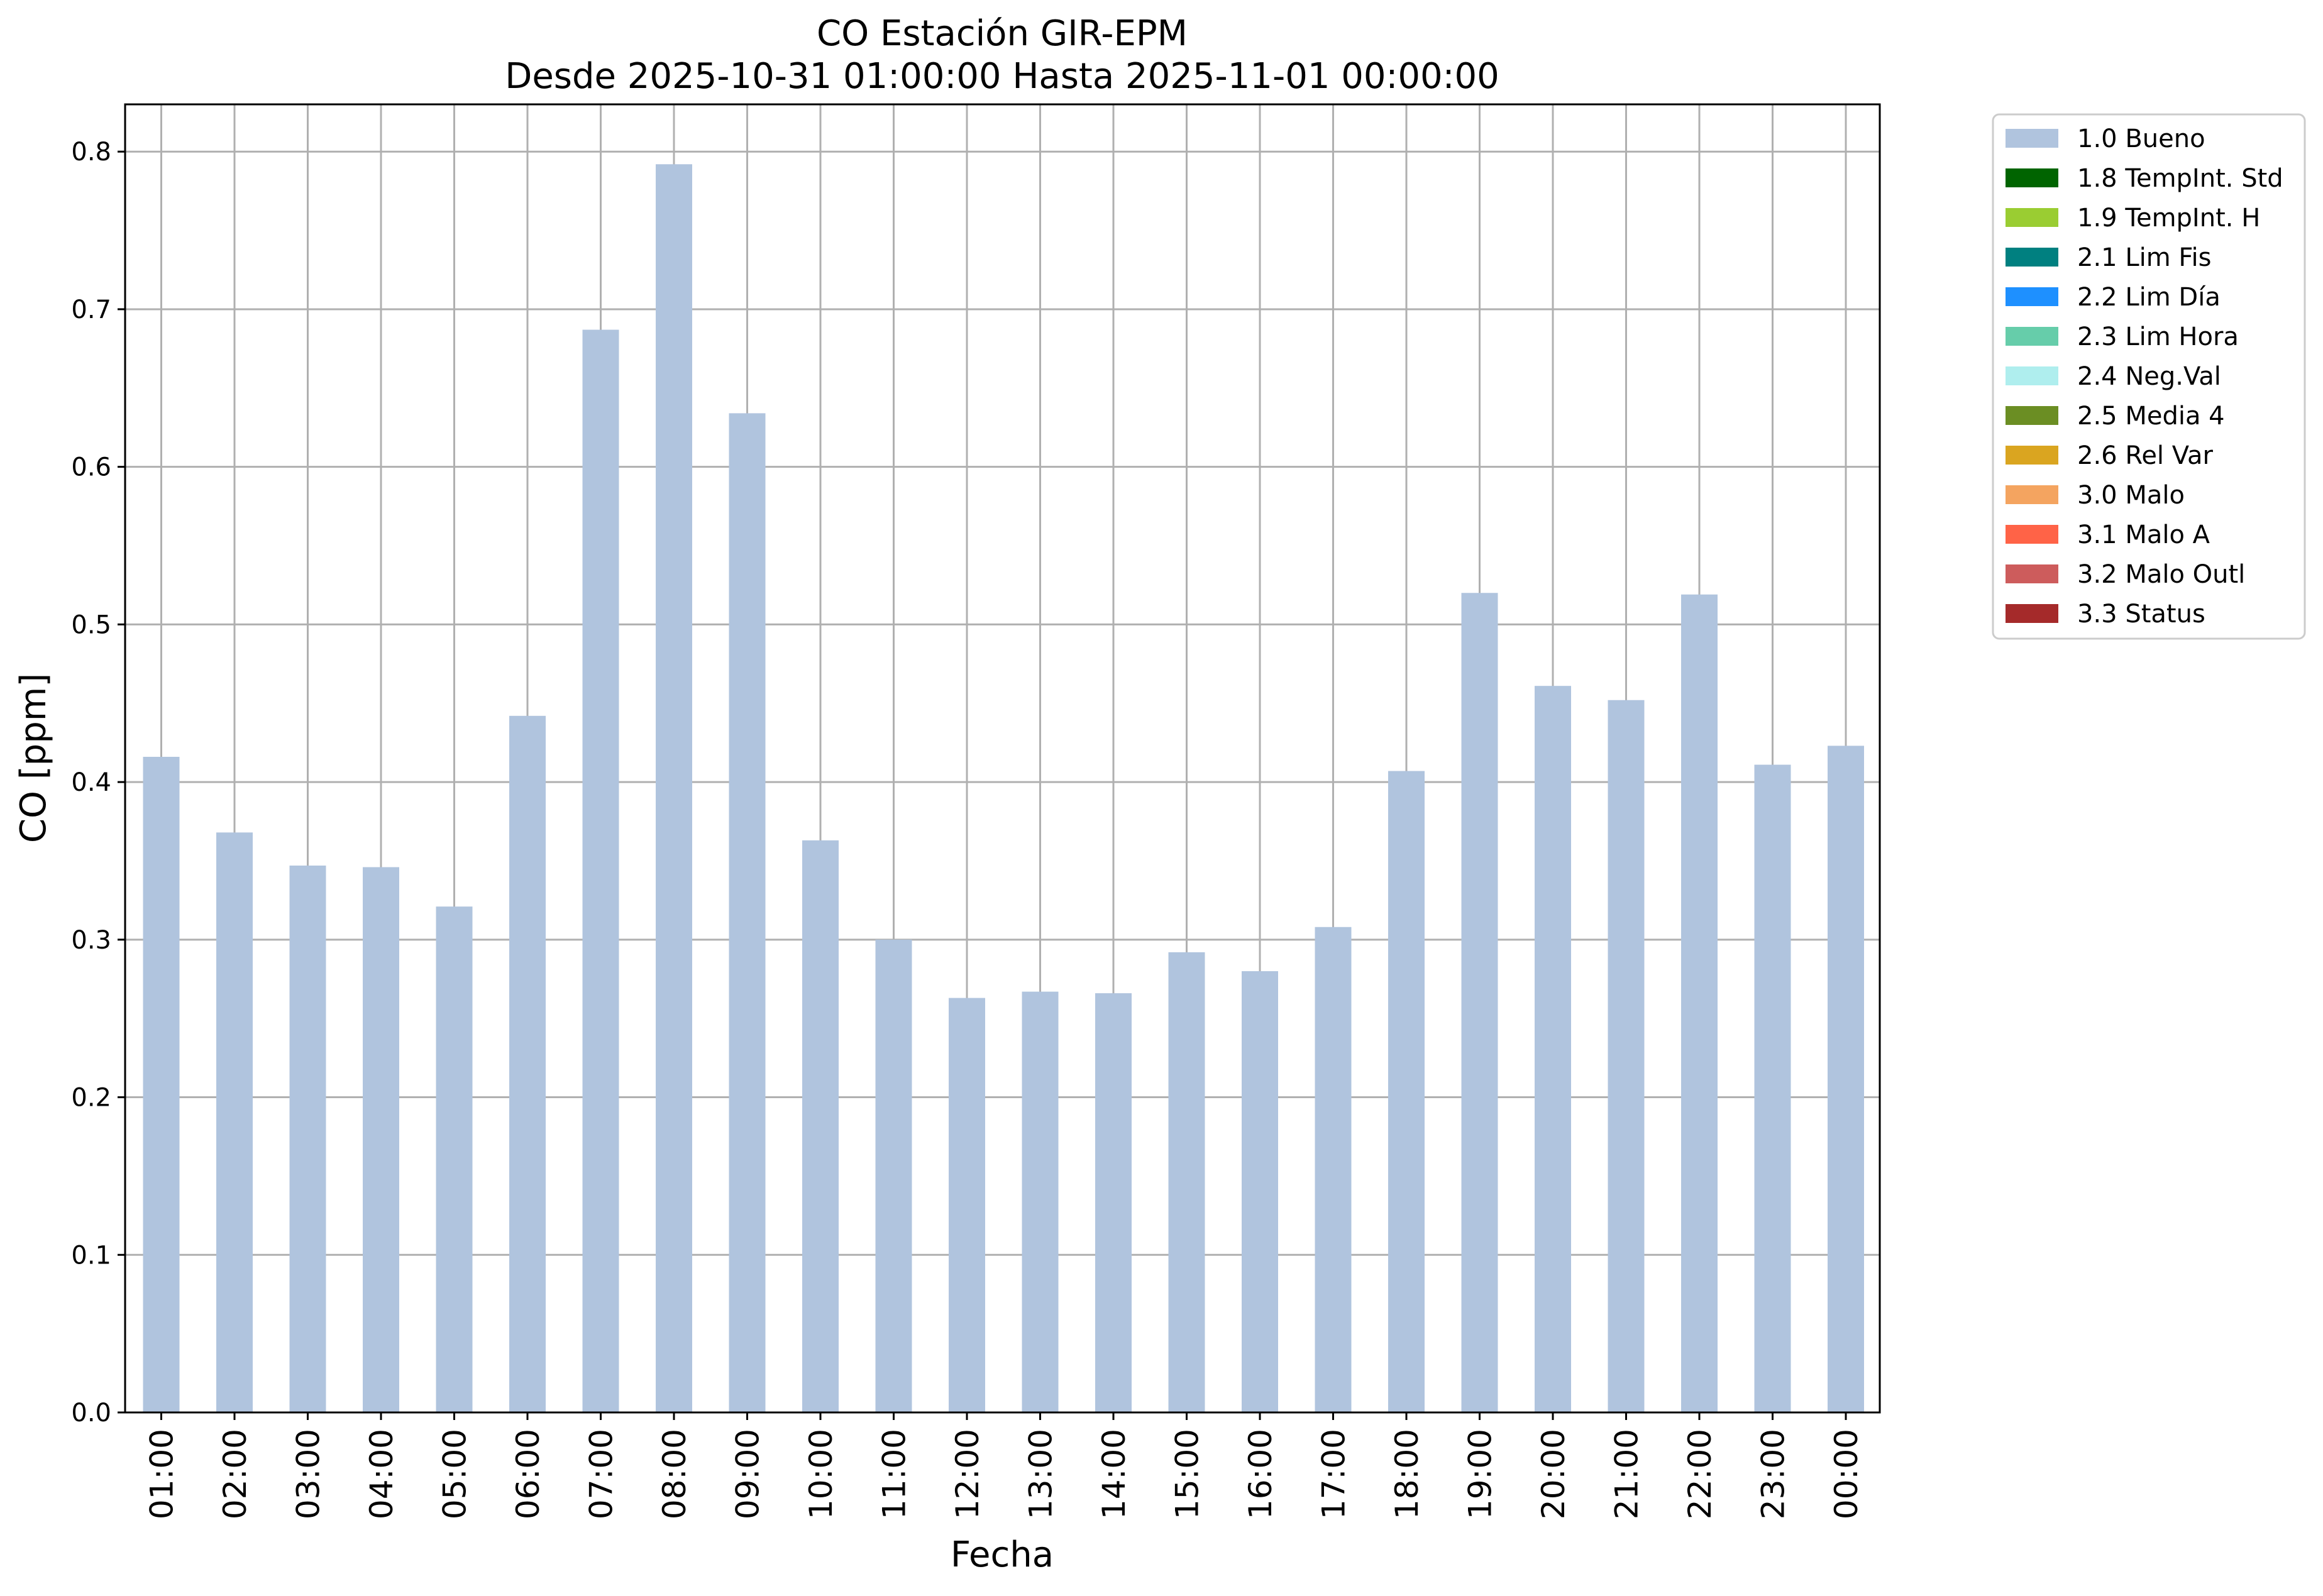 This screenshot has width=2323, height=1596. Describe the element at coordinates (1334, 1474) in the screenshot. I see `x-tick-label: 17:00` at that location.